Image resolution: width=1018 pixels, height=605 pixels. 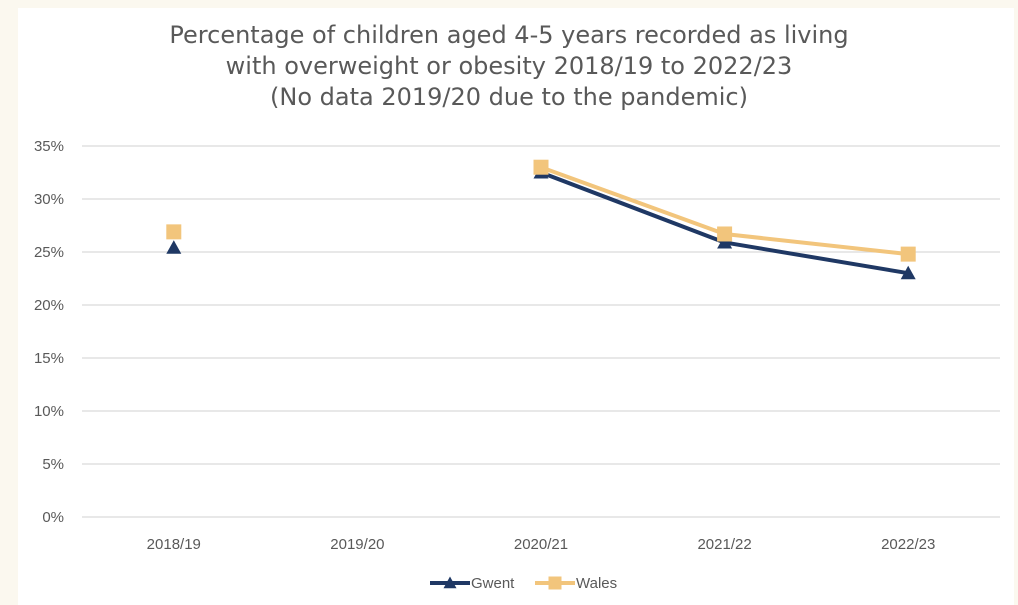 What do you see at coordinates (357, 544) in the screenshot?
I see `x-tick-label: 2019/20` at bounding box center [357, 544].